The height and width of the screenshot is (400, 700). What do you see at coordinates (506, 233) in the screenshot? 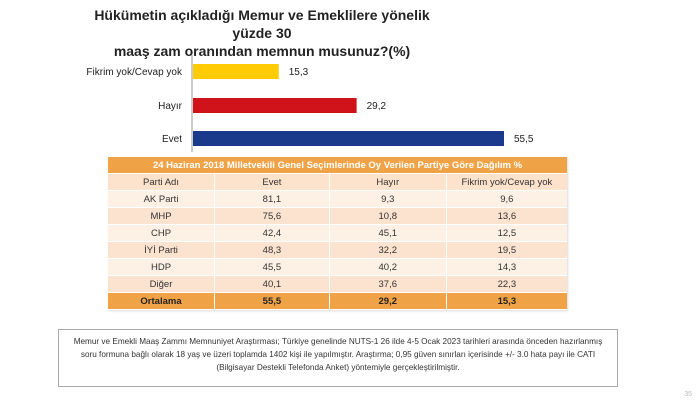
I see `fikrim-yok-value: 12,5` at bounding box center [506, 233].